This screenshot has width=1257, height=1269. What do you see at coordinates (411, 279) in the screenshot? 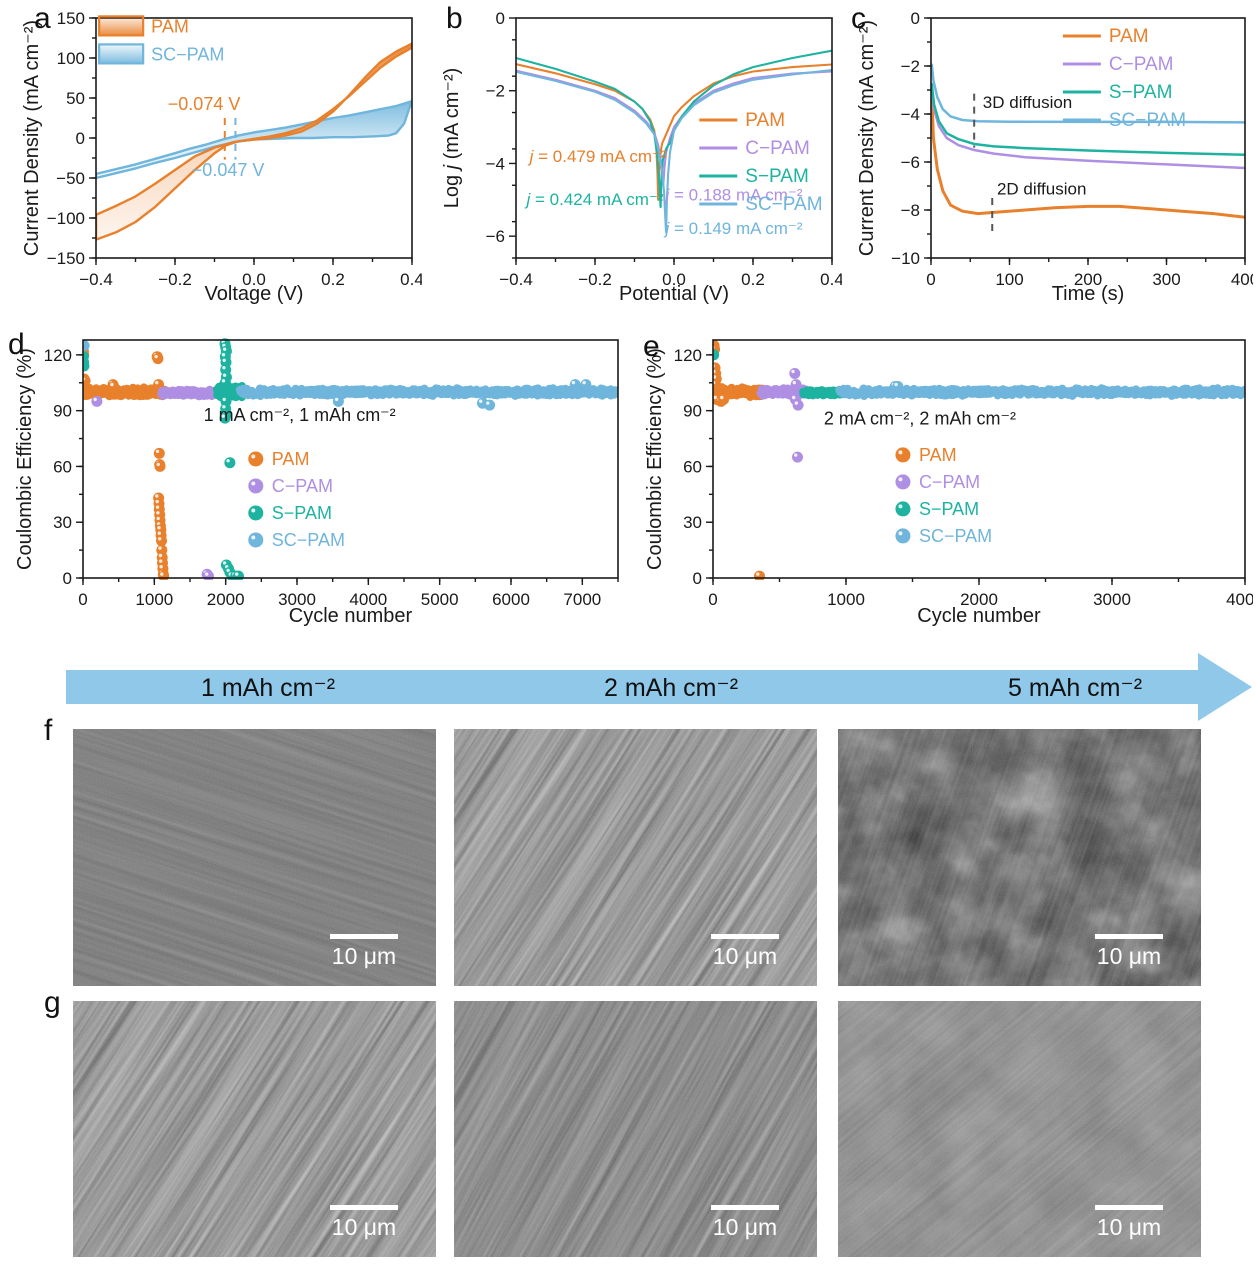
I see `svg-text: 0.4` at bounding box center [411, 279].